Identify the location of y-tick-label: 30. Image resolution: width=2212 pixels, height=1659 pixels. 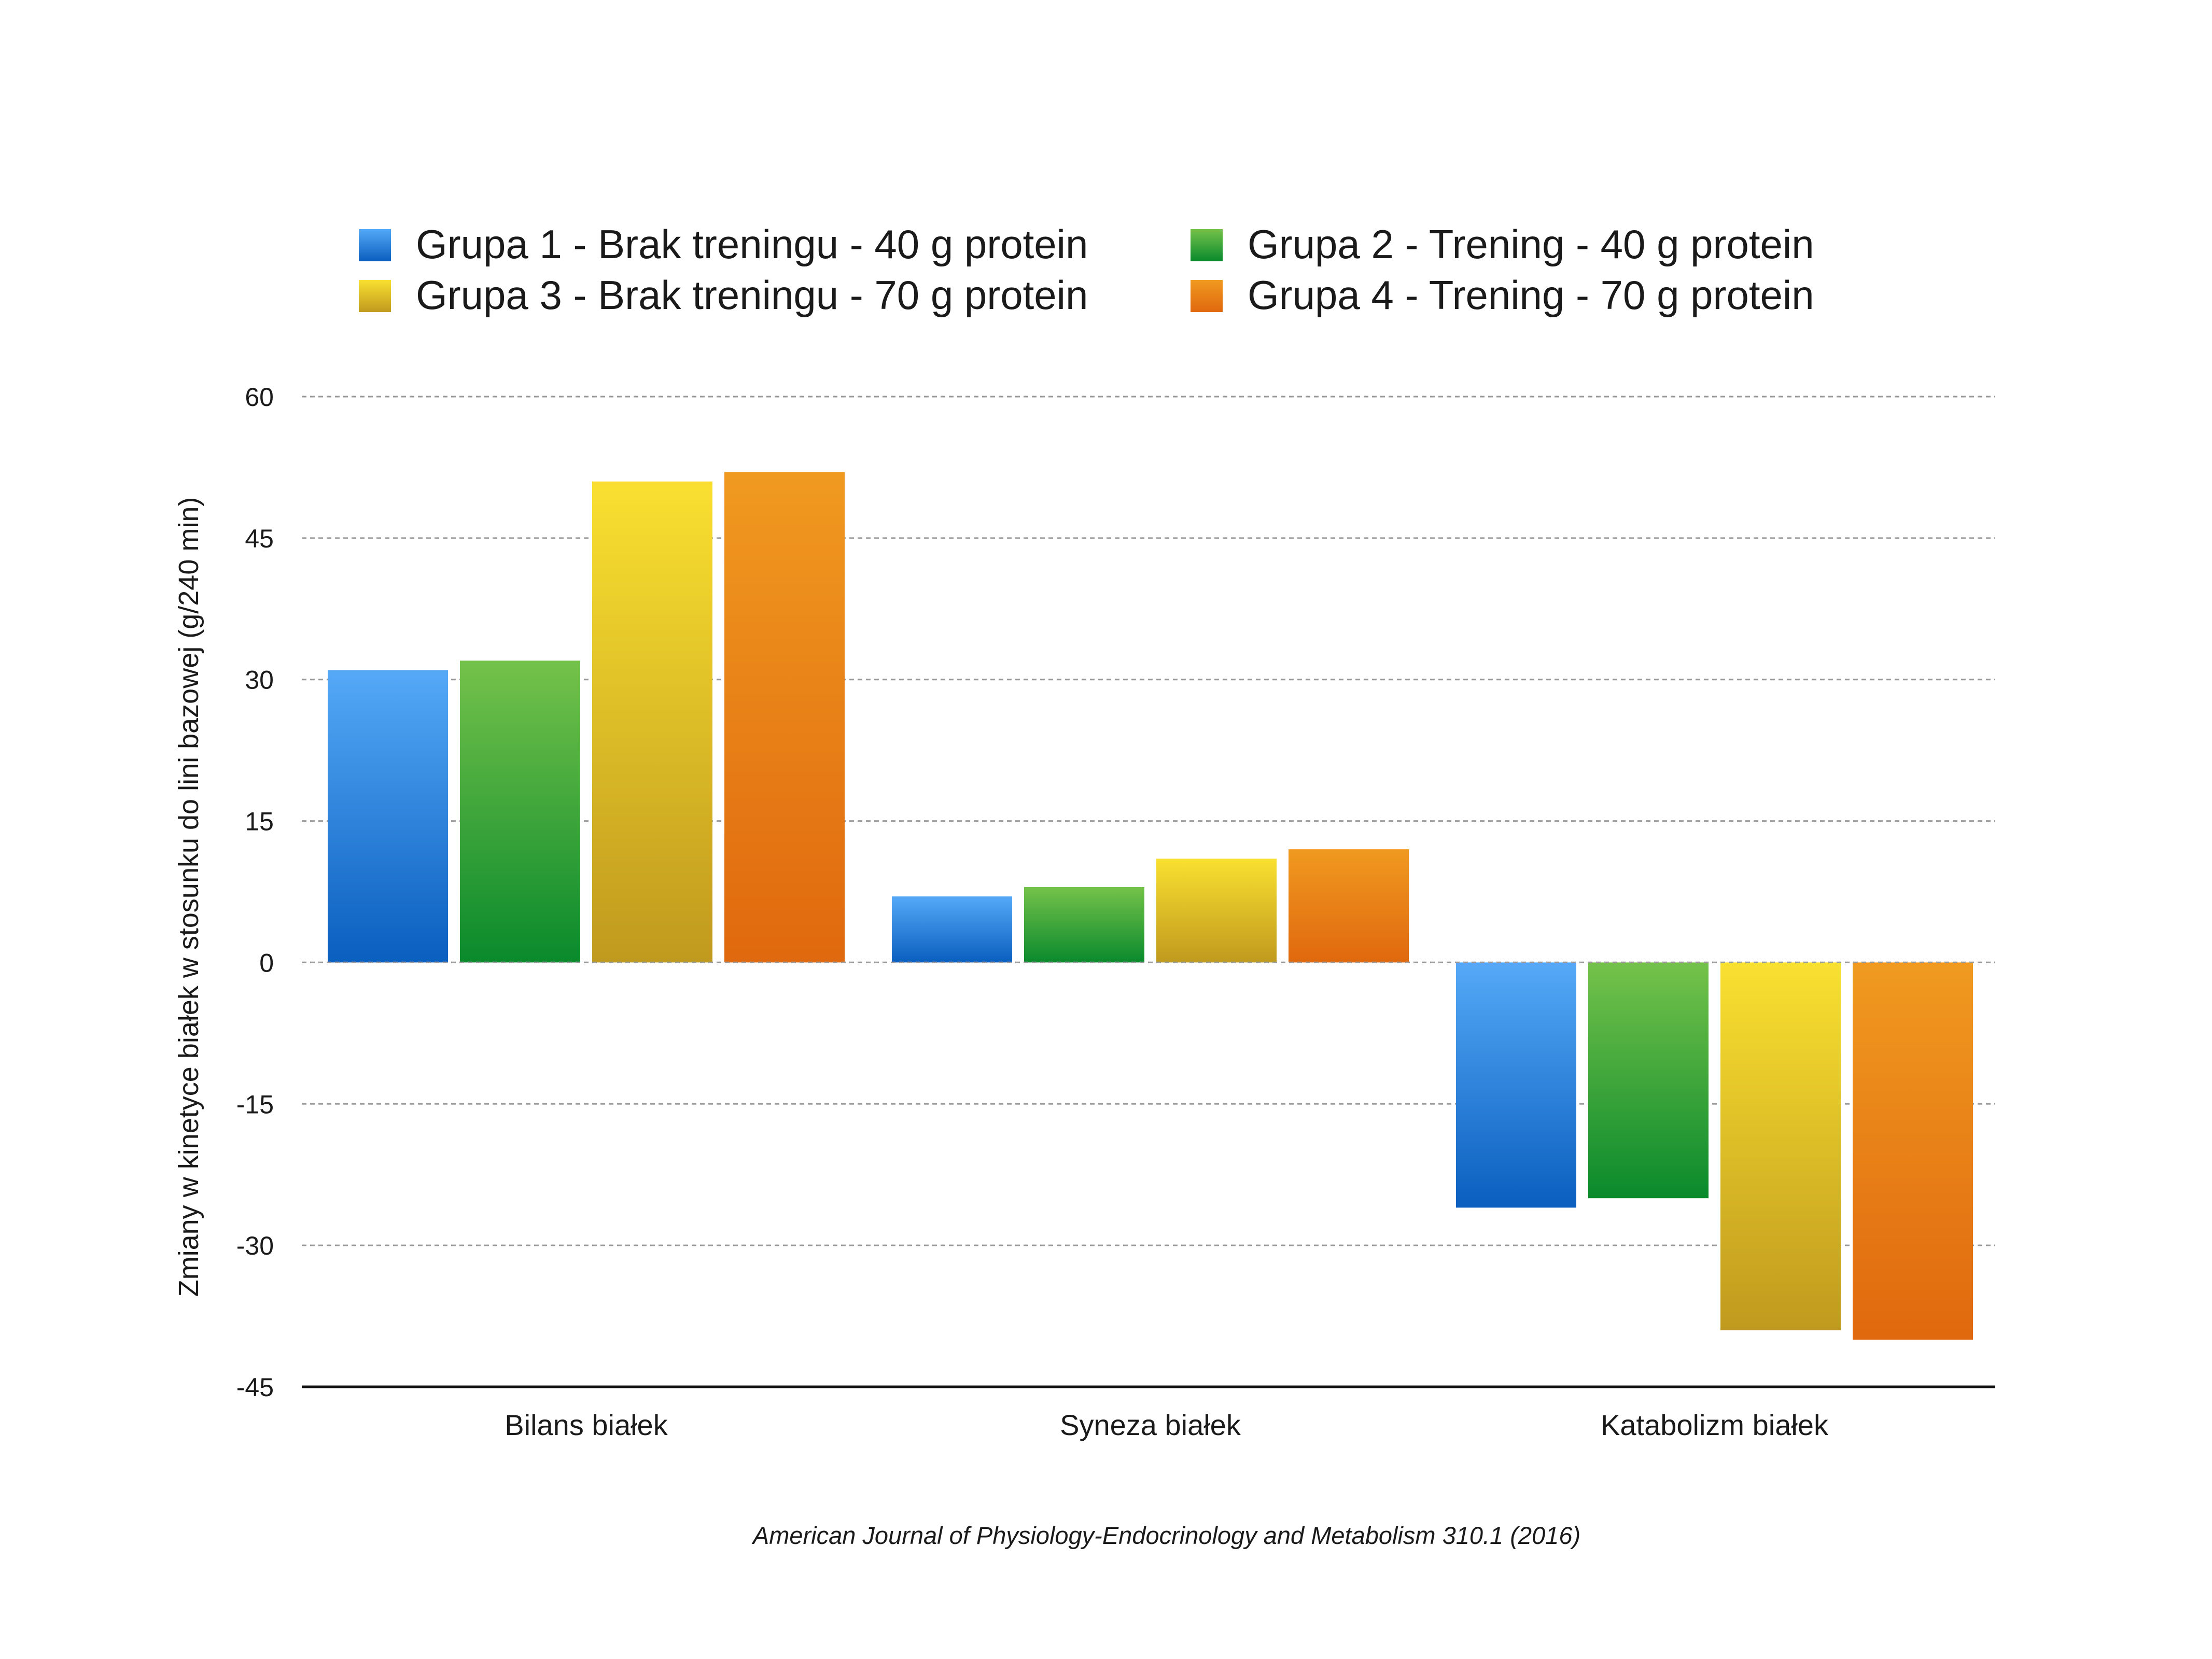
(259, 680).